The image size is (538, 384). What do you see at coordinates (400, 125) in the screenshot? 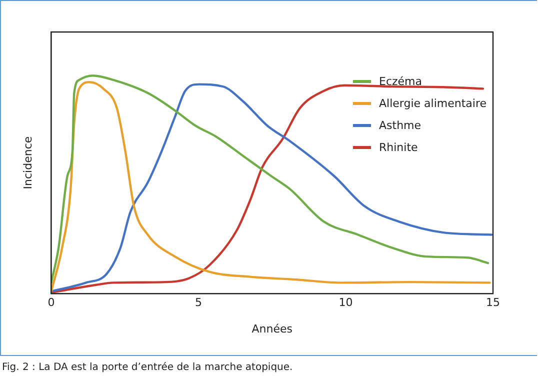
I see `legend-label: Asthme` at bounding box center [400, 125].